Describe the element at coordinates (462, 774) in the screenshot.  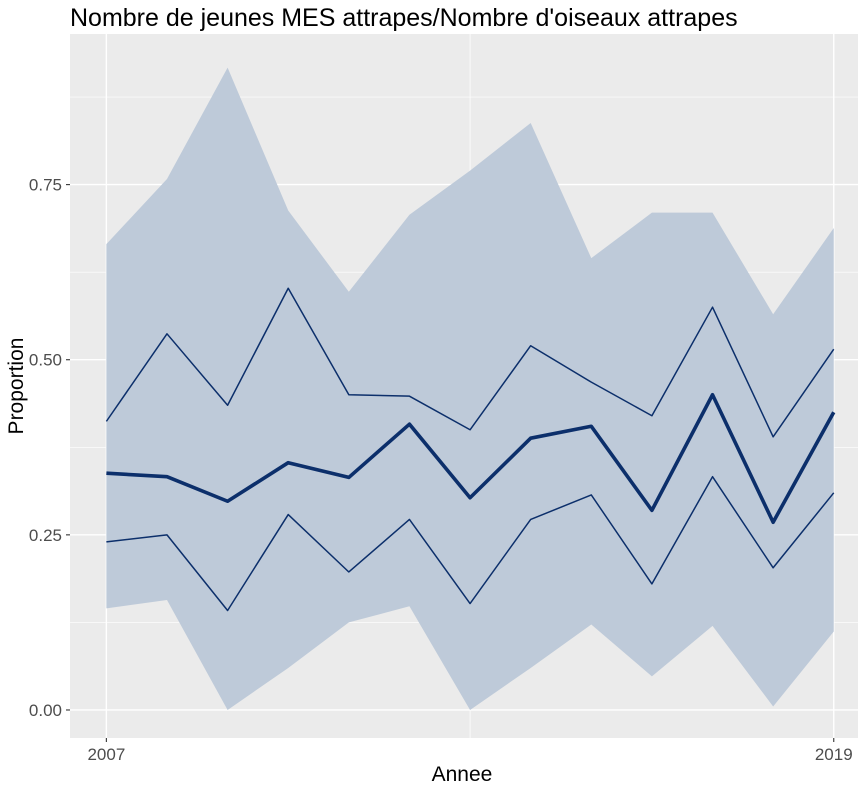
I see `x-axis-title: Annee` at that location.